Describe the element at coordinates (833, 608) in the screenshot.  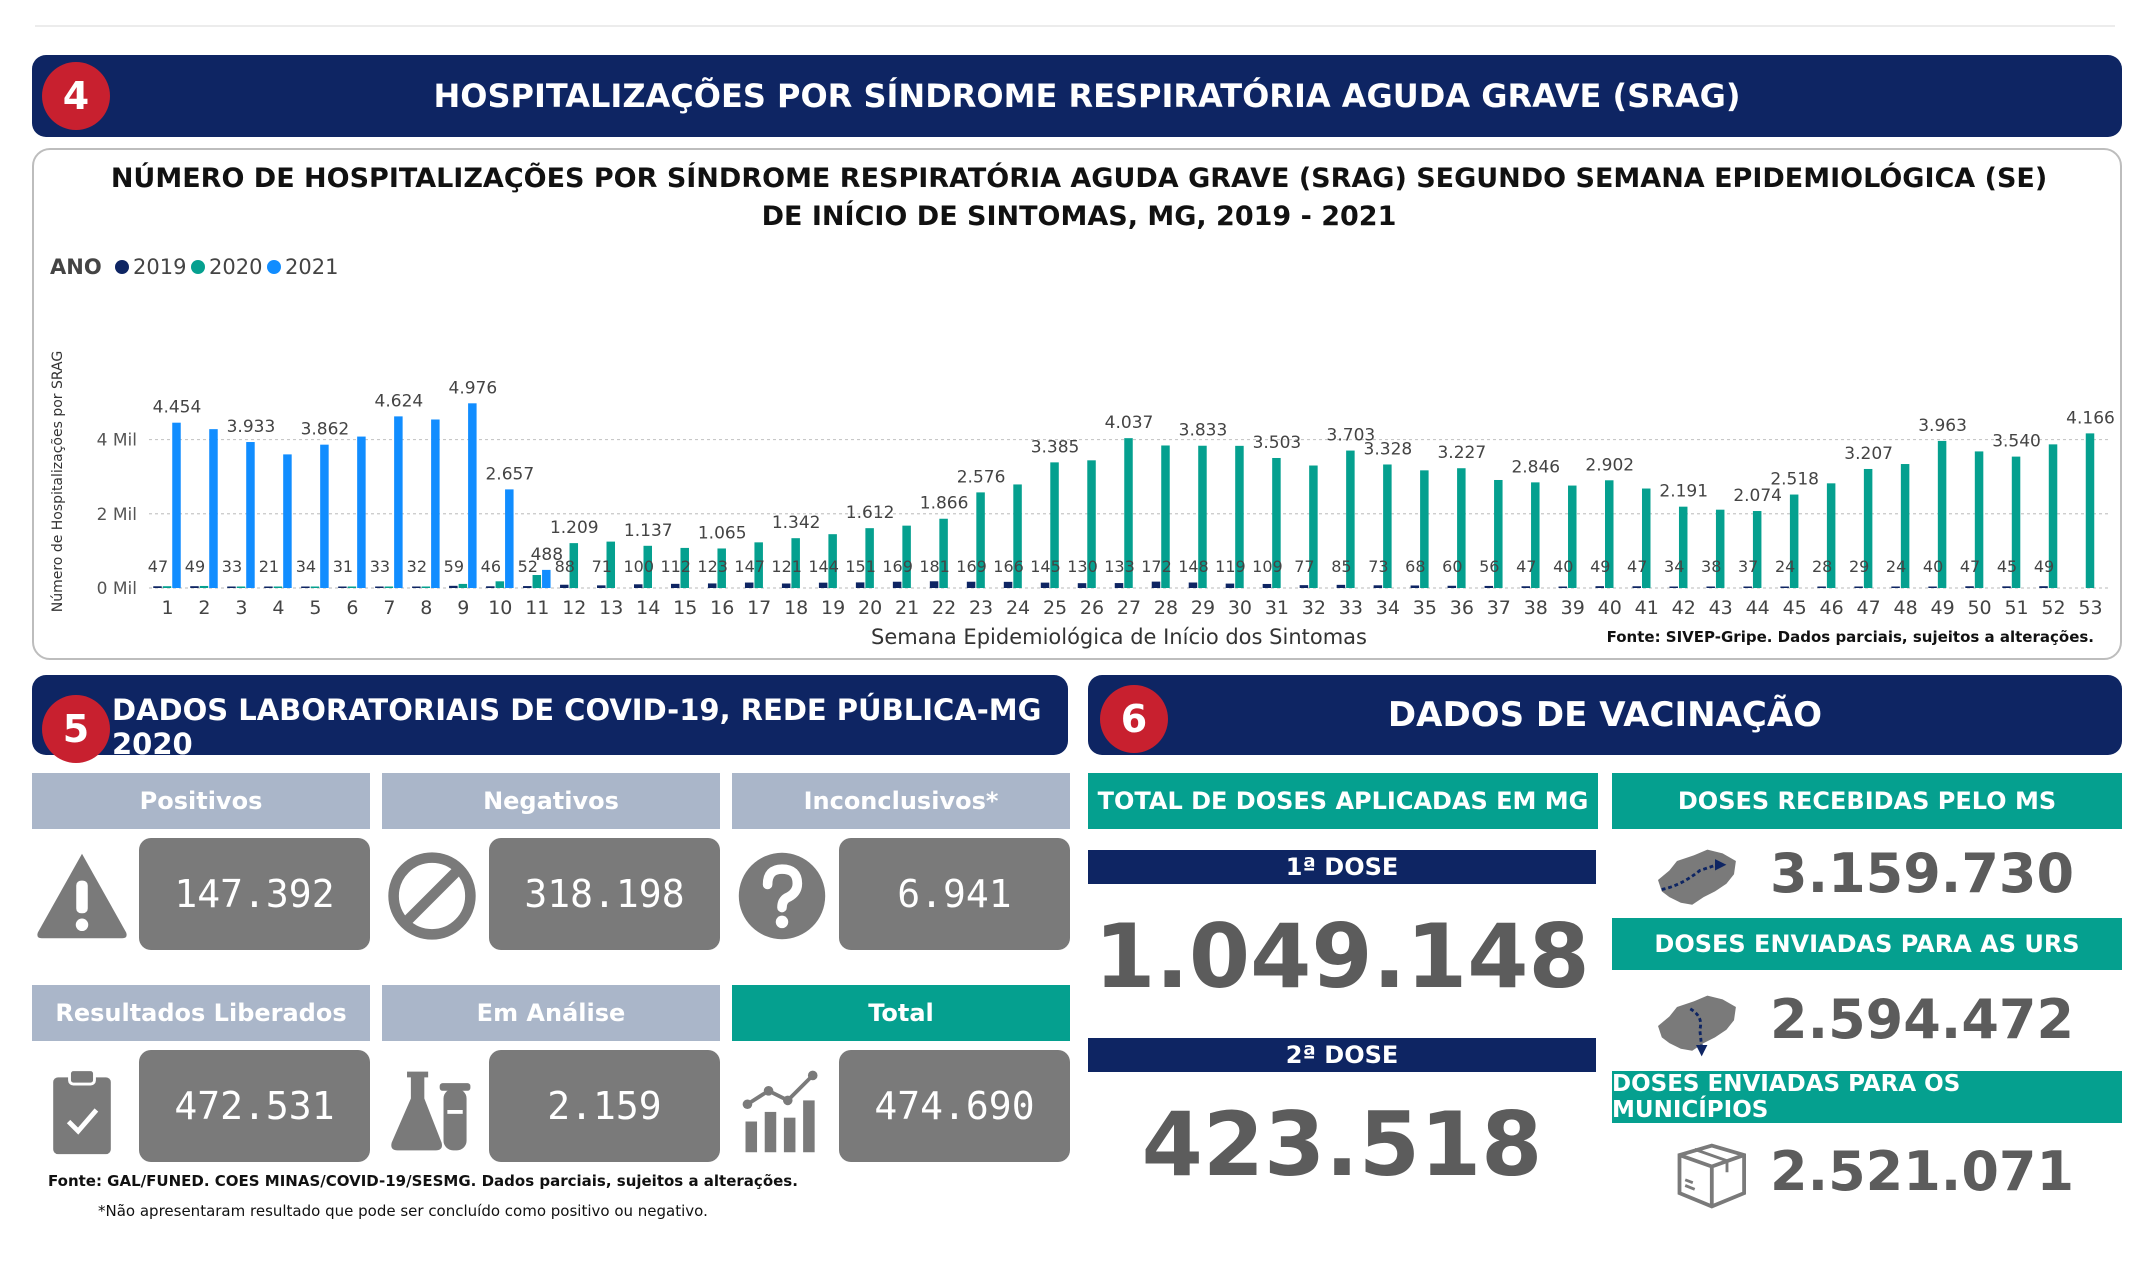
I see `x-tick-label: 19` at that location.